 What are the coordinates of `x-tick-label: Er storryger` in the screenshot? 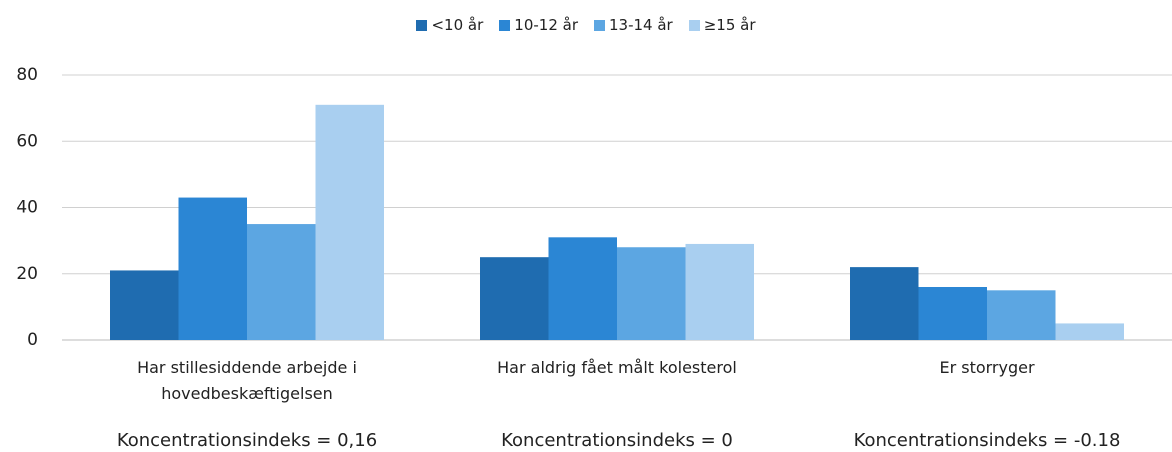 It's located at (987, 367).